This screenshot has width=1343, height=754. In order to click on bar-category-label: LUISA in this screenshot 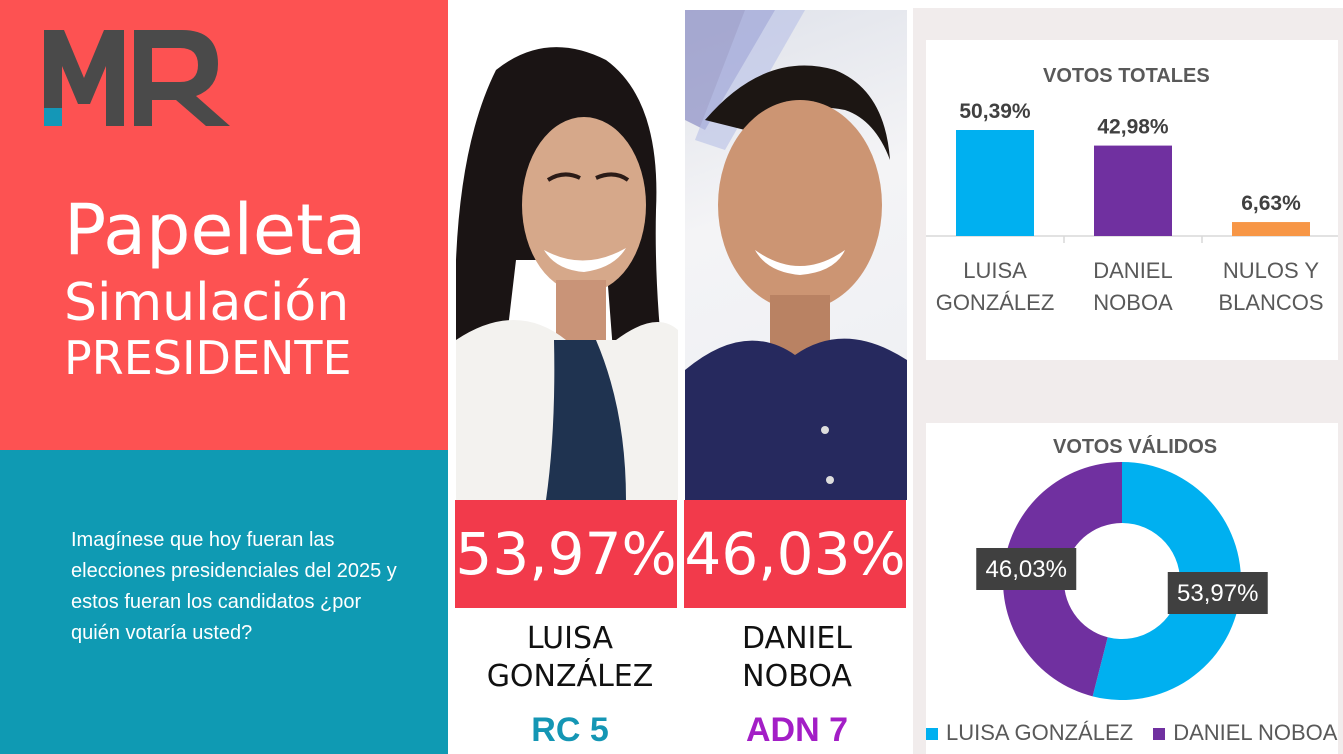, I will do `click(995, 270)`.